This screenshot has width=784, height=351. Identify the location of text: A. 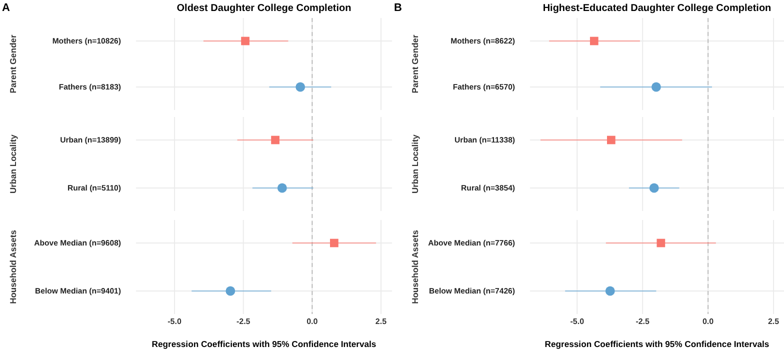
(6, 8).